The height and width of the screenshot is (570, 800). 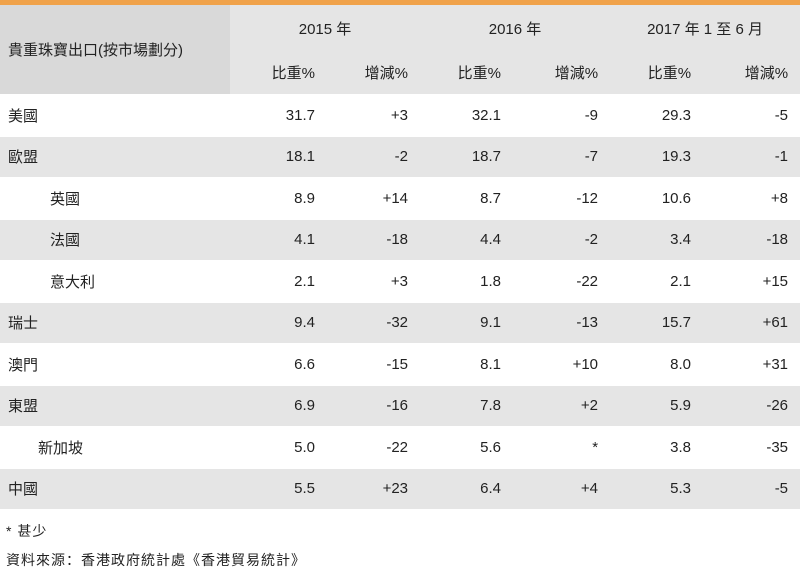 I want to click on row-label: 英國, so click(x=115, y=198).